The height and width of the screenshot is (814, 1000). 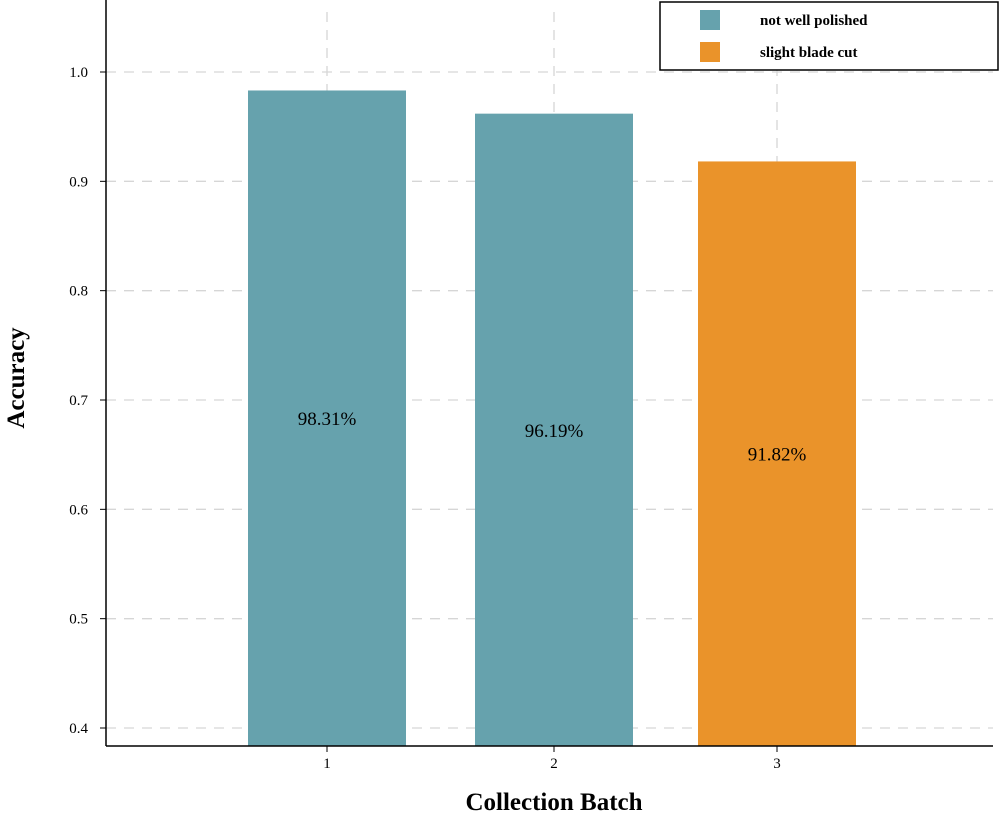 I want to click on x-axis-title: Collection Batch, so click(x=553, y=801).